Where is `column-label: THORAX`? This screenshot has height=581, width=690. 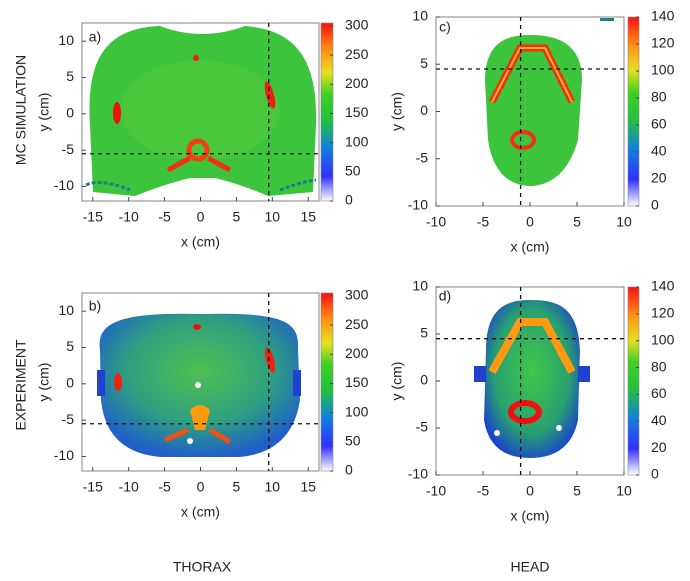 column-label: THORAX is located at coordinates (202, 567).